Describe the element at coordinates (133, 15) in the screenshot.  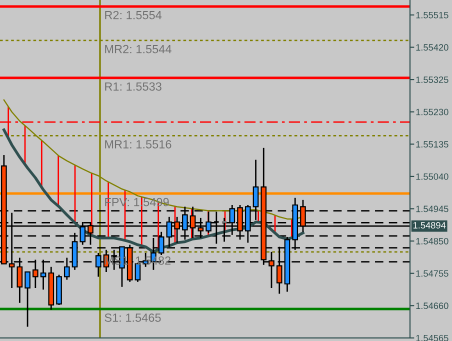
I see `ref-line-label: R2: 1.5554` at that location.